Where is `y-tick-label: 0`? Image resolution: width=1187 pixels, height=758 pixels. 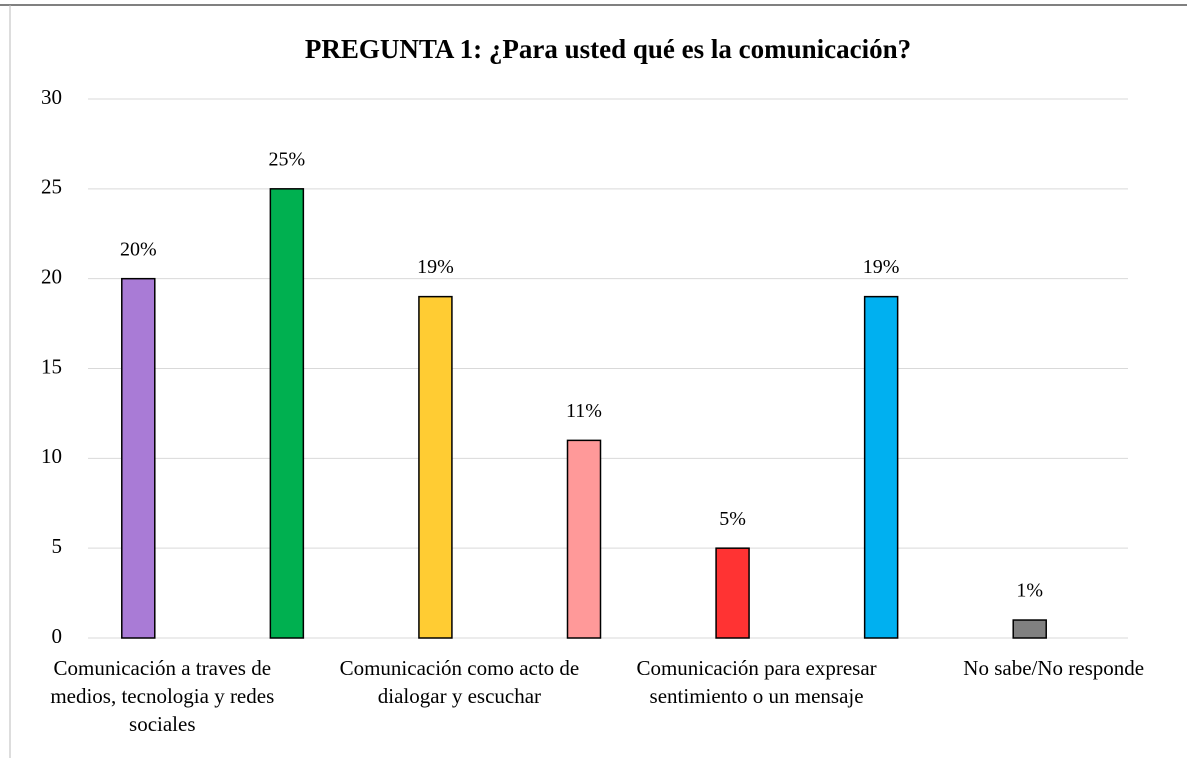 y-tick-label: 0 is located at coordinates (57, 636).